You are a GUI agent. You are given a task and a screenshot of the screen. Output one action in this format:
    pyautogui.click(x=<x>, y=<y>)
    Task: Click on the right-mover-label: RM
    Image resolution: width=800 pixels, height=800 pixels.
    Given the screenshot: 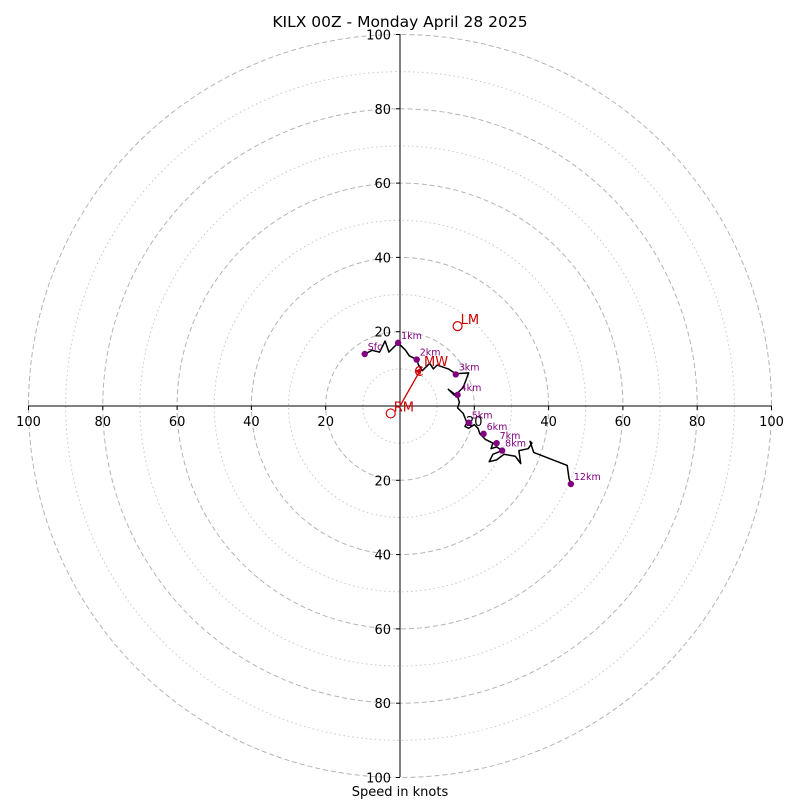 What is the action you would take?
    pyautogui.click(x=404, y=407)
    